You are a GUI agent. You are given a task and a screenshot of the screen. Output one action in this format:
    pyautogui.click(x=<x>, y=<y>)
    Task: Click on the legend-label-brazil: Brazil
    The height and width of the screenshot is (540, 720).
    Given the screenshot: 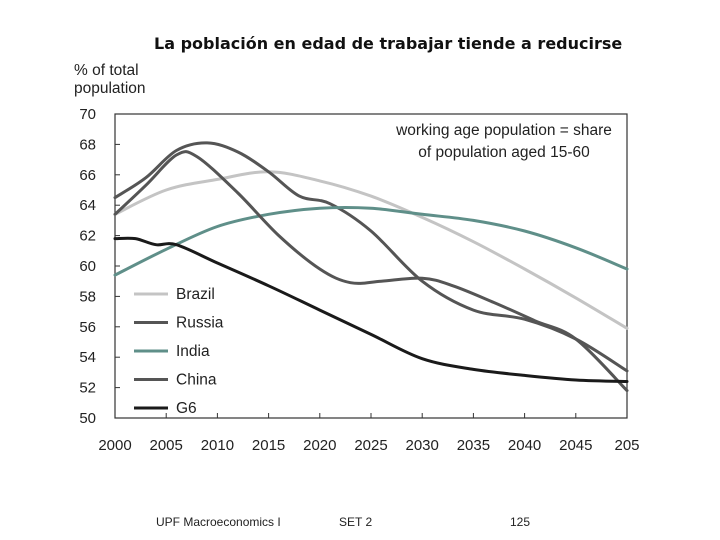 What is the action you would take?
    pyautogui.click(x=195, y=294)
    